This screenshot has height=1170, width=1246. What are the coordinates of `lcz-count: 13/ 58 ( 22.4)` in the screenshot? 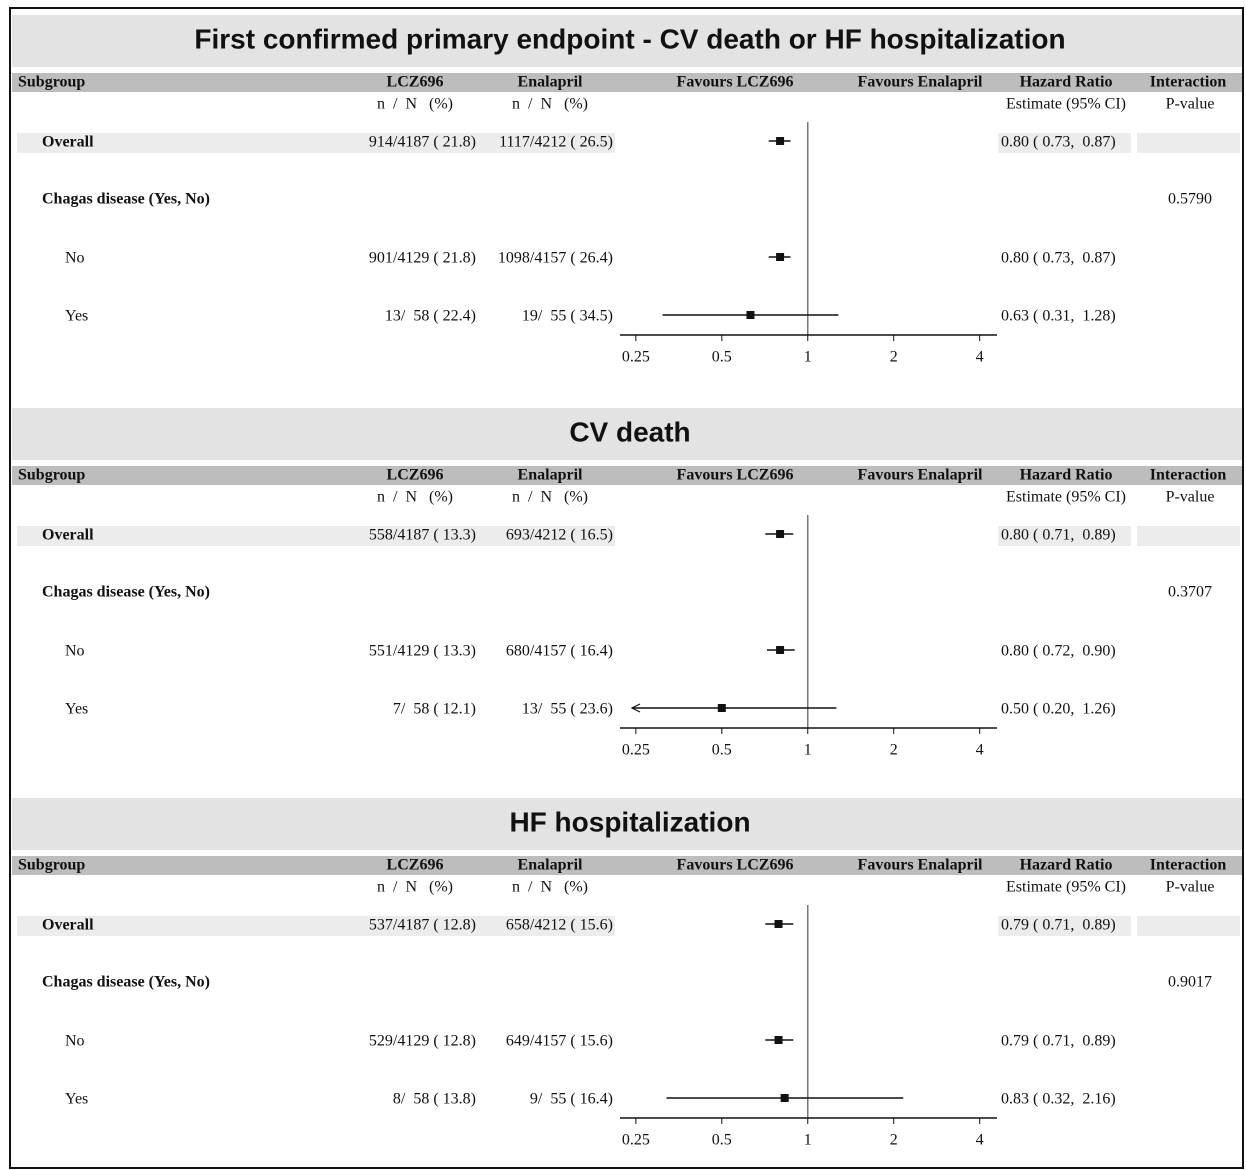 It's located at (430, 316).